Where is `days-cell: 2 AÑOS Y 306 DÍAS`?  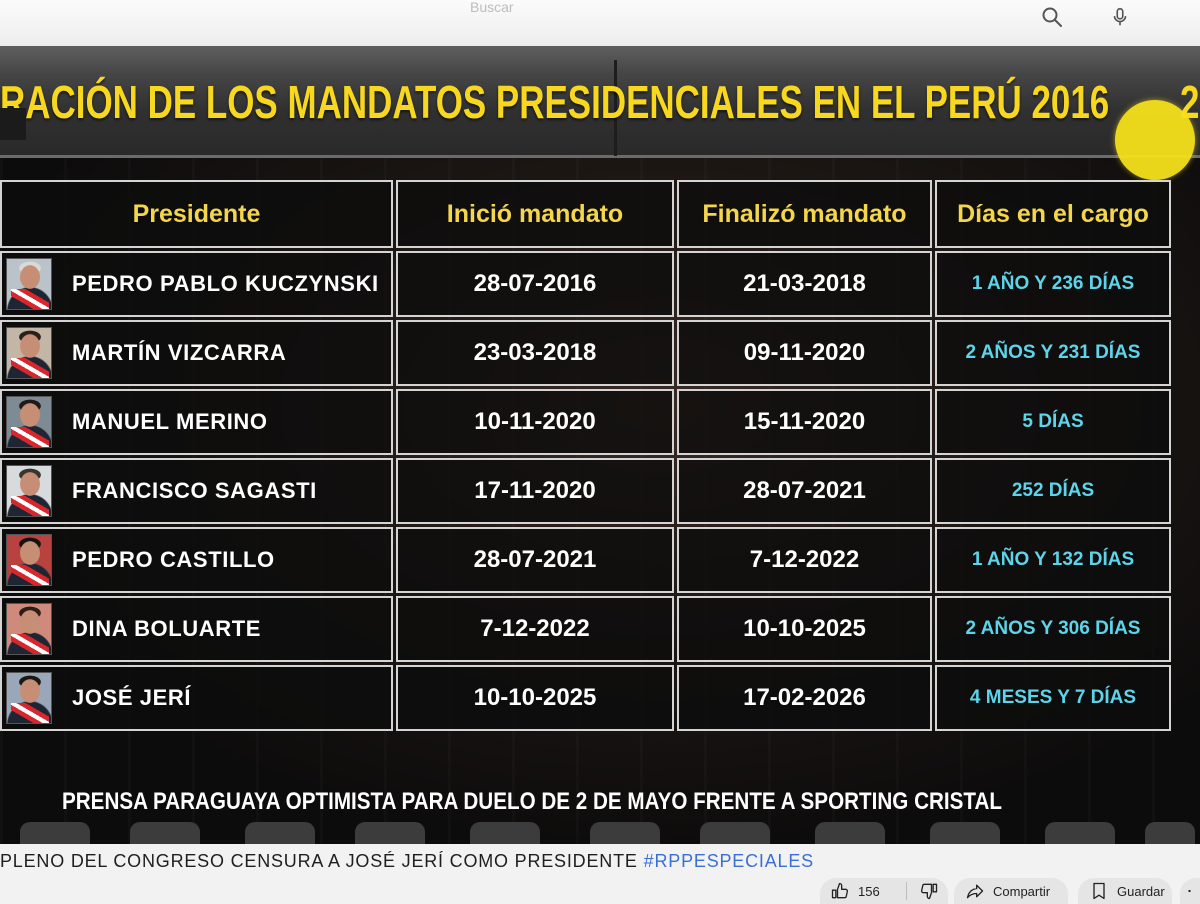 days-cell: 2 AÑOS Y 306 DÍAS is located at coordinates (1053, 629).